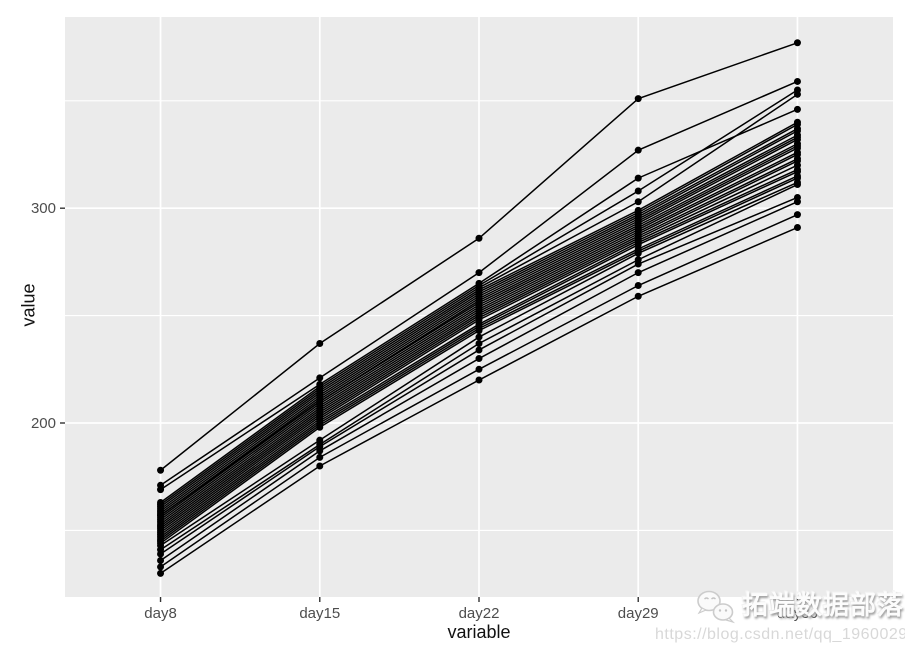 Image resolution: width=905 pixels, height=646 pixels. I want to click on x-tick-label: day36, so click(797, 613).